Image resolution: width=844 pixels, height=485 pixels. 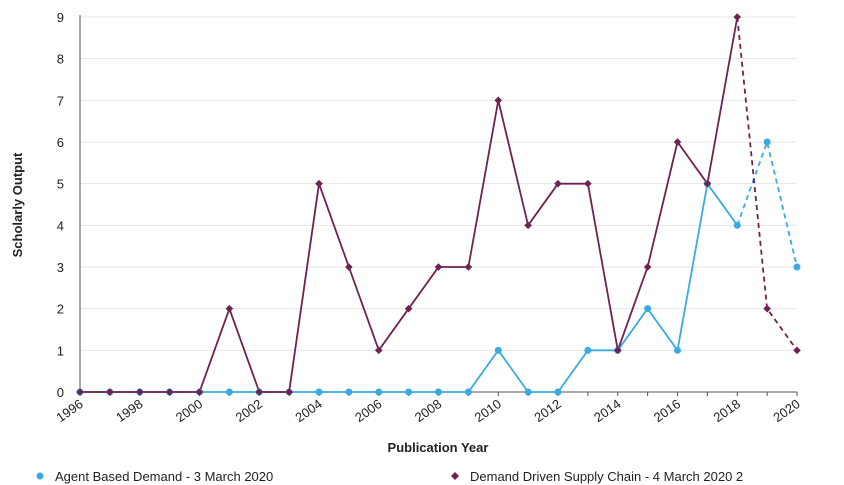 I want to click on x-tick-label: 2000, so click(x=189, y=410).